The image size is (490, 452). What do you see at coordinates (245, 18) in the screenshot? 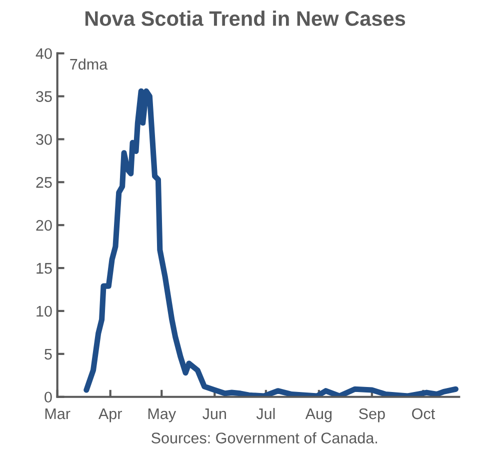
I see `chart-title: Nova Scotia Trend in New Cases` at bounding box center [245, 18].